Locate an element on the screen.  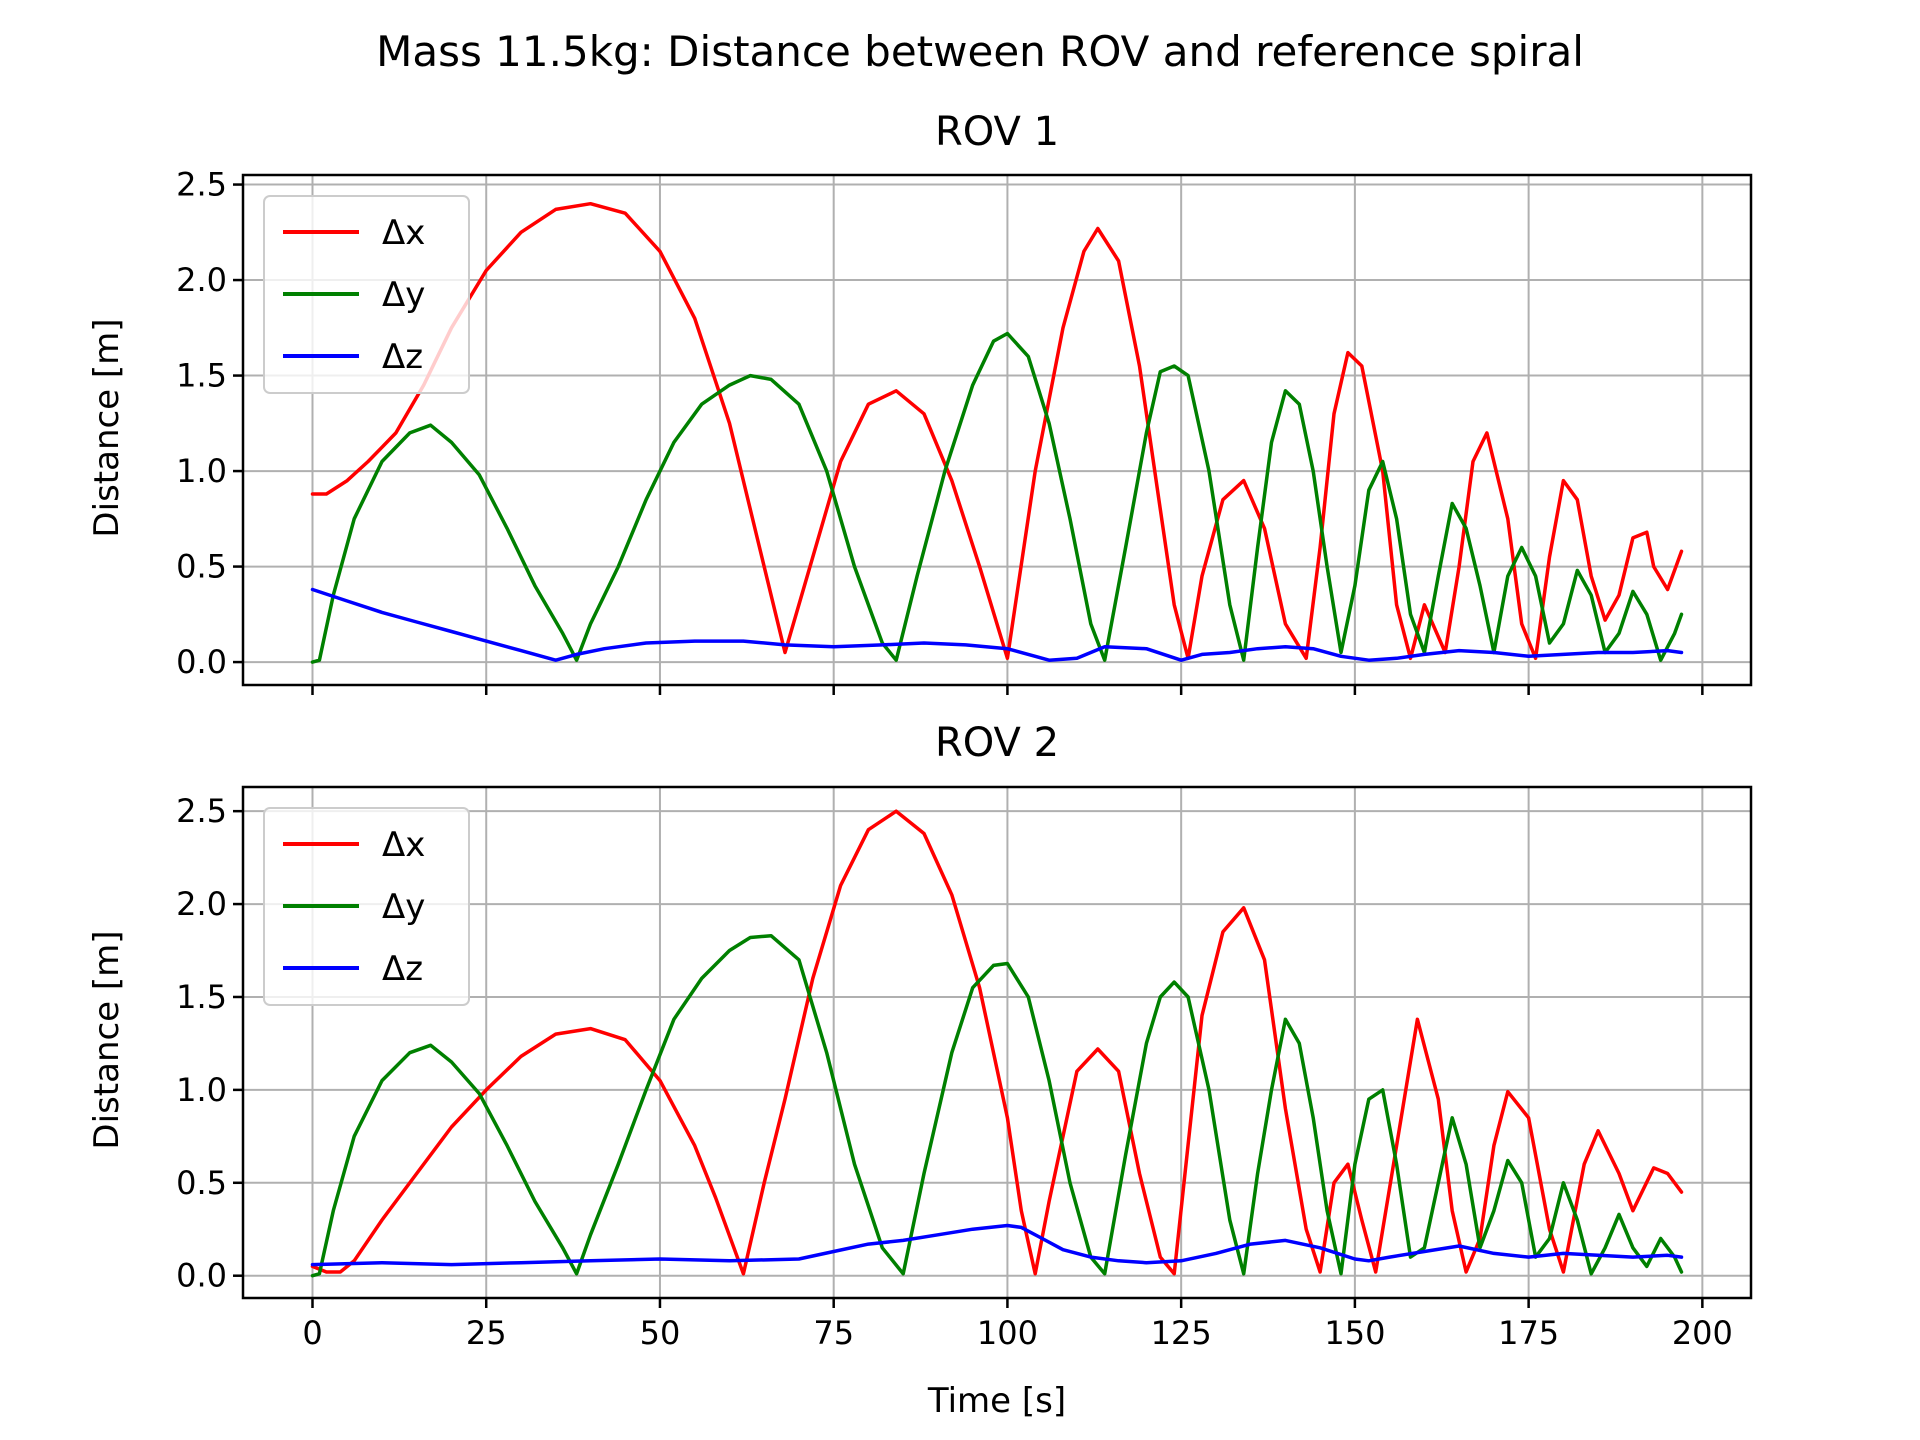
x-tick-label: 125 is located at coordinates (1181, 1333).